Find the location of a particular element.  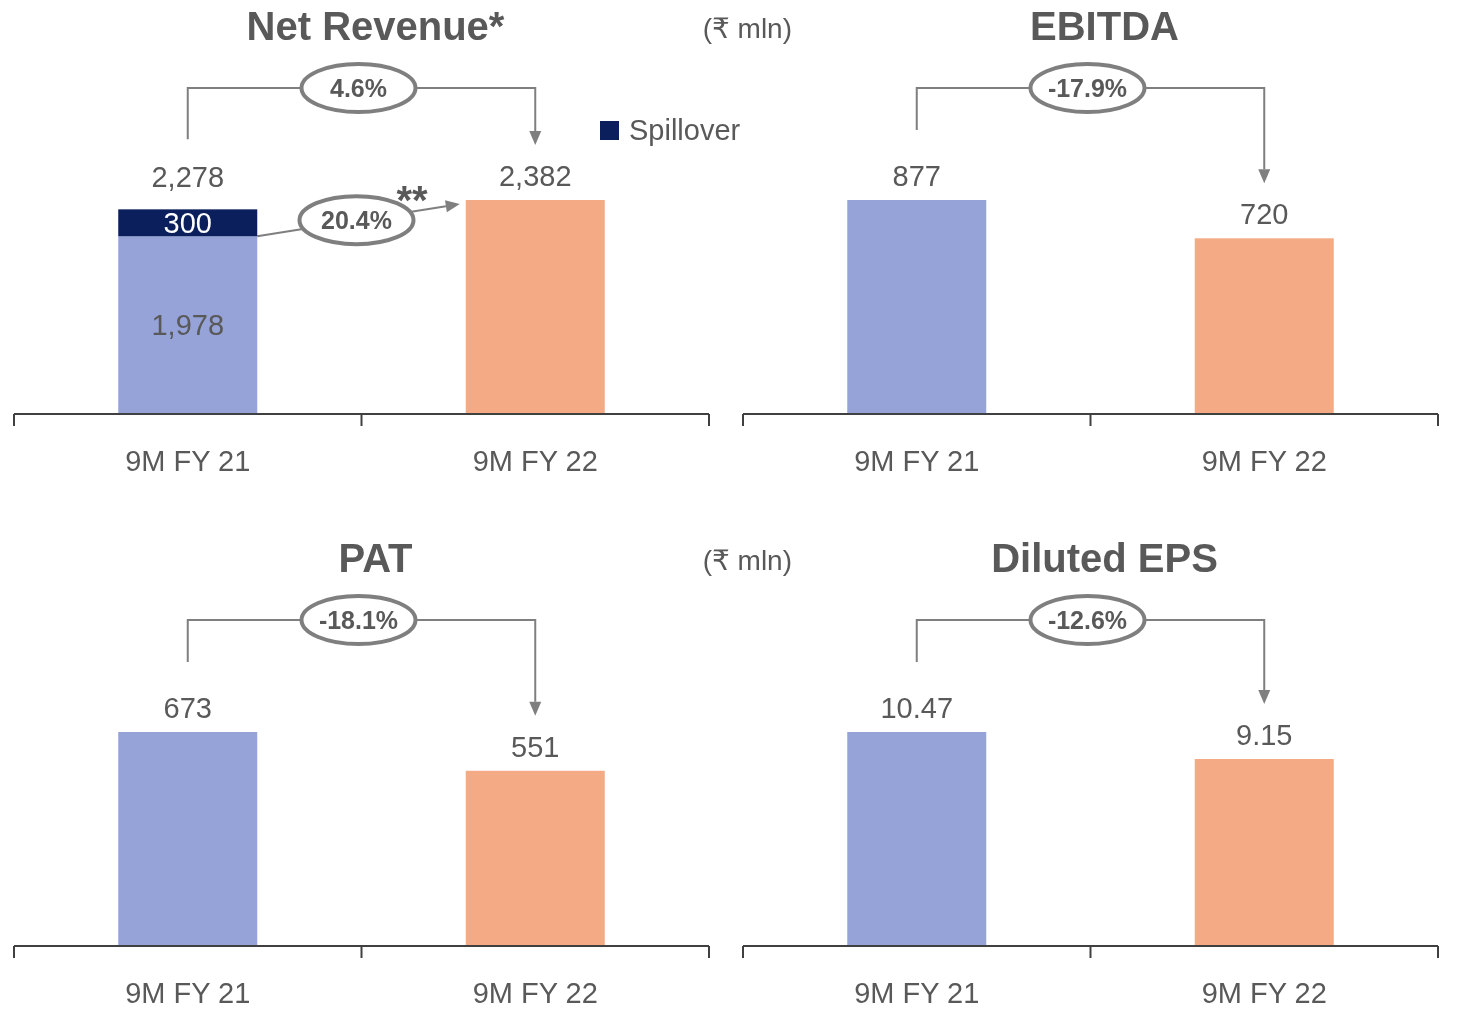

data-label: 877 is located at coordinates (916, 176).